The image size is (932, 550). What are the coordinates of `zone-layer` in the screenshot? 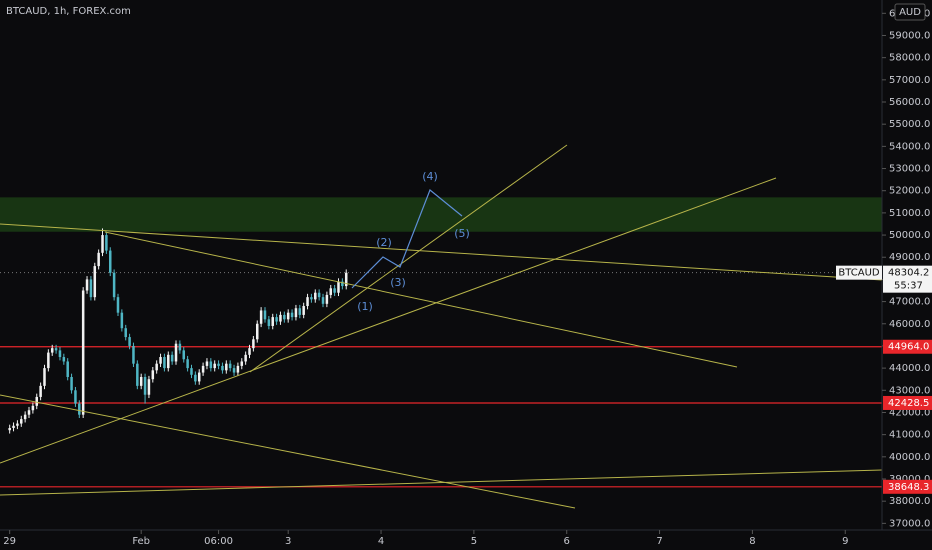 It's located at (441, 214).